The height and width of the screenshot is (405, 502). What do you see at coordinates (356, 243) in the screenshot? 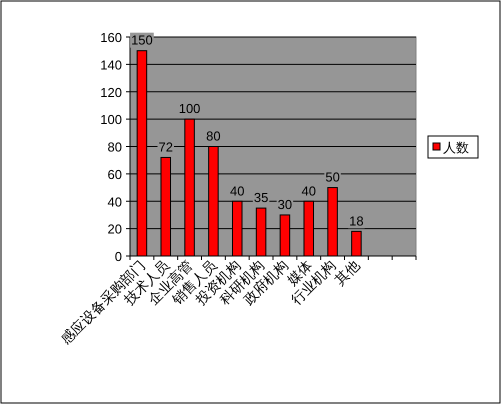
I see `bar` at bounding box center [356, 243].